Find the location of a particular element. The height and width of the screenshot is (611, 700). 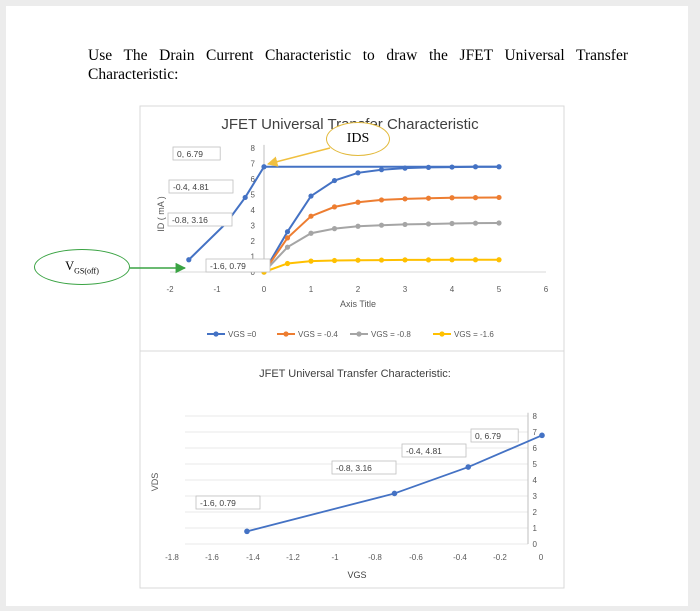

overlay-point-label: -0.8, 3.16 is located at coordinates (190, 220).